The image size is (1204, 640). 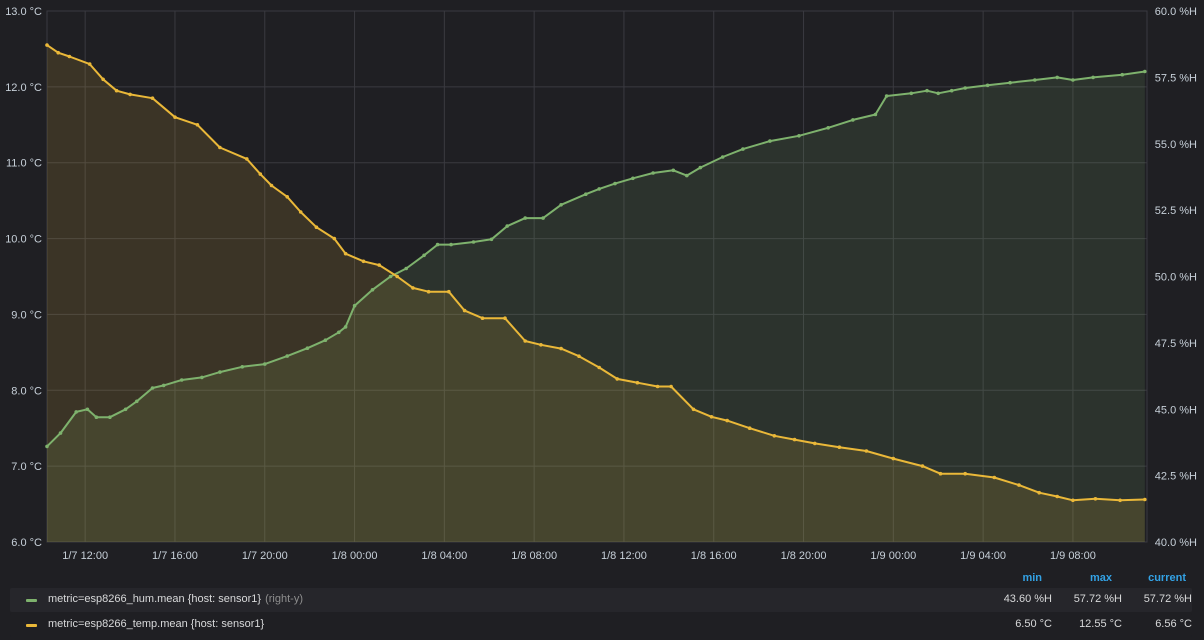 What do you see at coordinates (23, 240) in the screenshot?
I see `y-left-tick-label: 10.0 °C` at bounding box center [23, 240].